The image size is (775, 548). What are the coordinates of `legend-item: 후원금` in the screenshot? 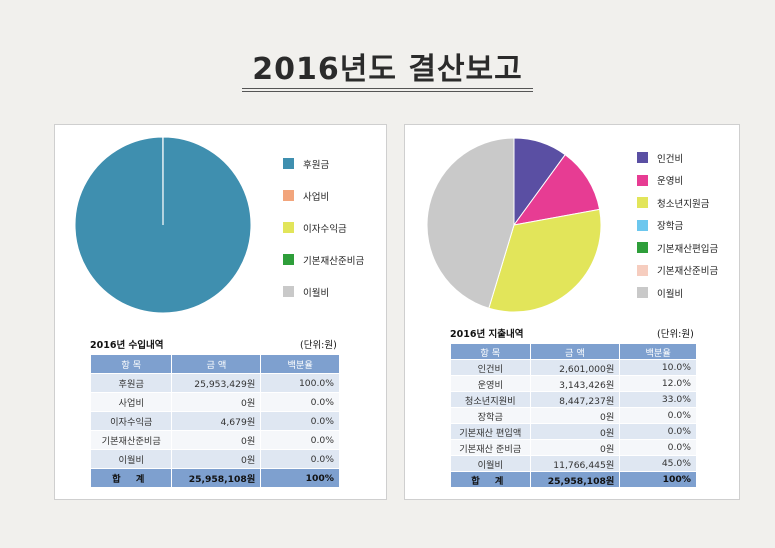 It's located at (323, 164).